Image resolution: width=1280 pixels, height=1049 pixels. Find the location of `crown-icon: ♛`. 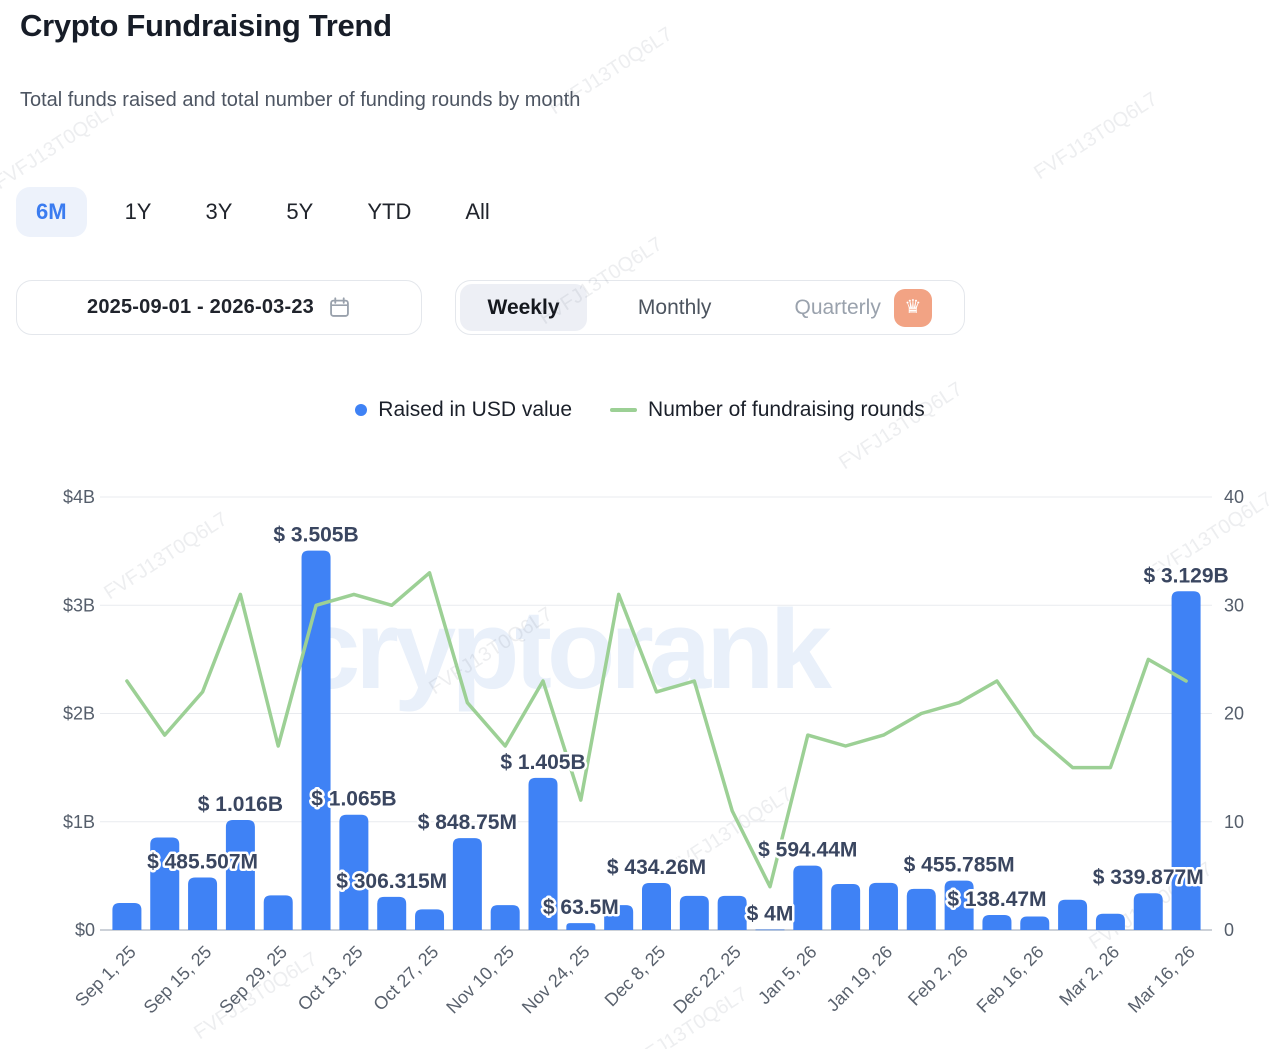

crown-icon: ♛ is located at coordinates (913, 307).